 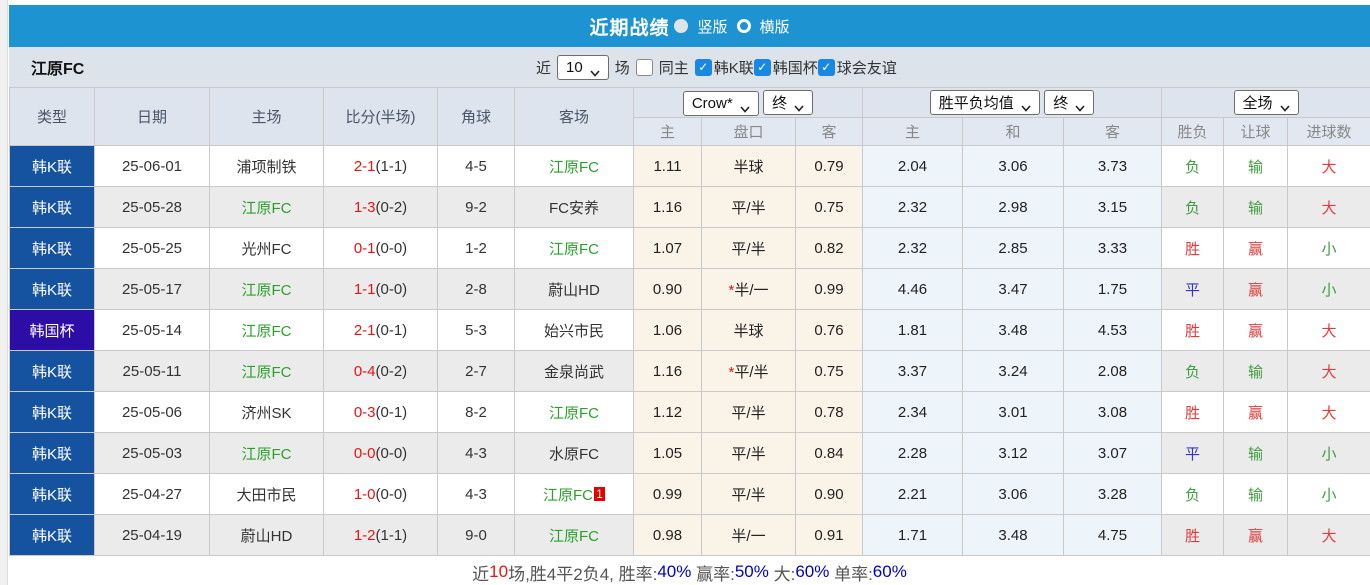 What do you see at coordinates (667, 330) in the screenshot?
I see `asian-home-odds-cell: 1.06` at bounding box center [667, 330].